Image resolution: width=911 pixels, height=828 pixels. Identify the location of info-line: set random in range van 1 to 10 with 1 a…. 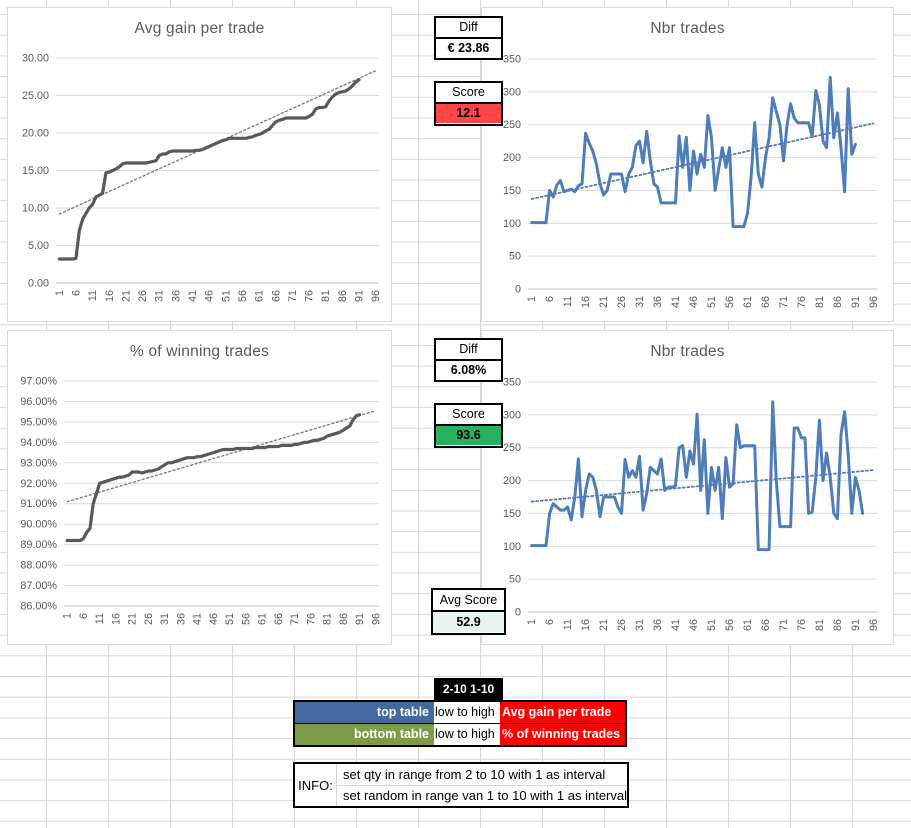
(482, 795).